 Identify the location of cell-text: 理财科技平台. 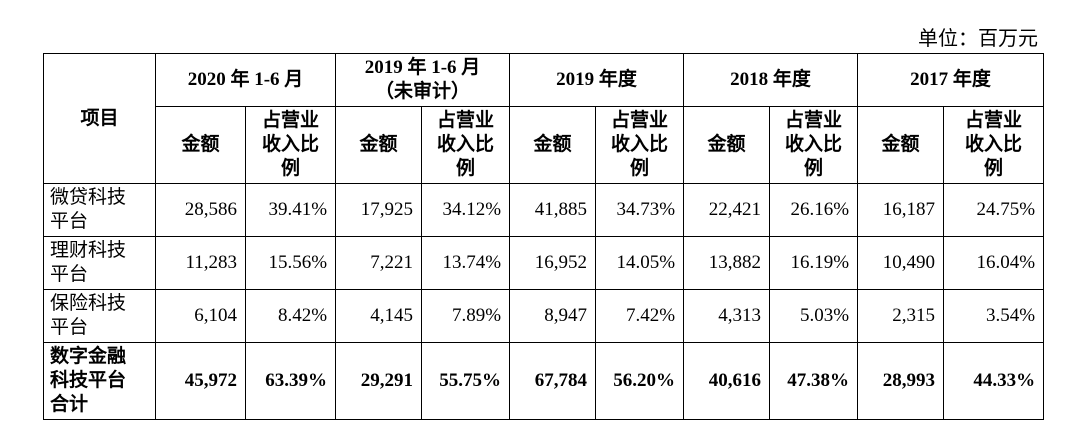
(88, 262).